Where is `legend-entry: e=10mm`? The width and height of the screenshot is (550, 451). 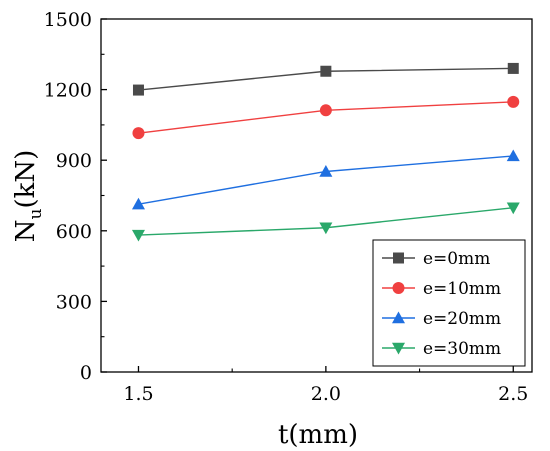 legend-entry: e=10mm is located at coordinates (441, 289).